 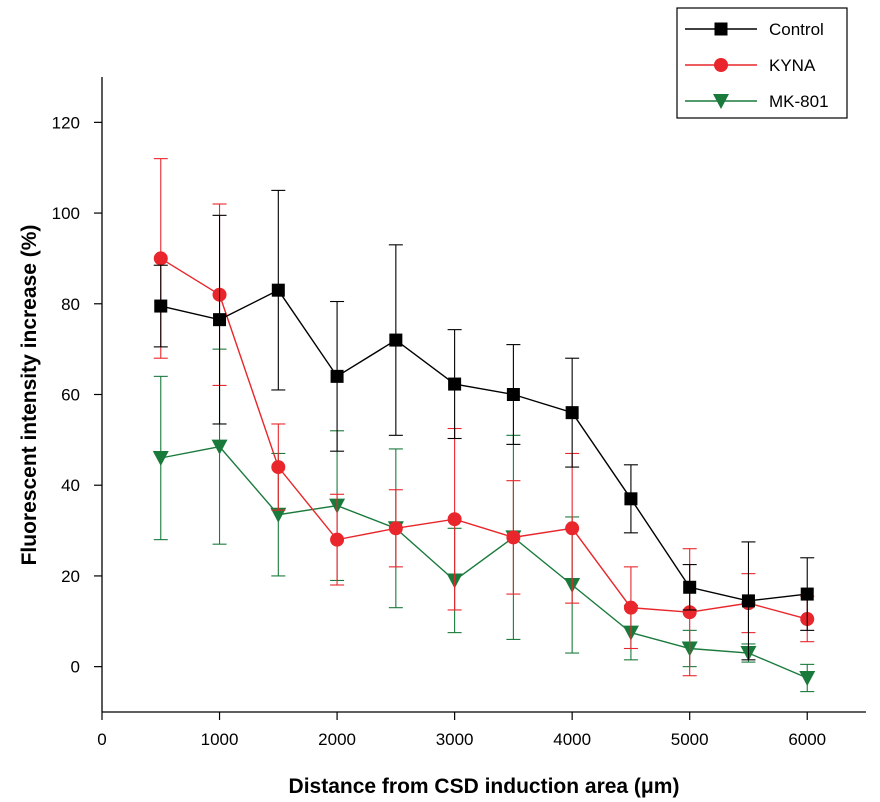 I want to click on legend-label: Control, so click(x=796, y=29).